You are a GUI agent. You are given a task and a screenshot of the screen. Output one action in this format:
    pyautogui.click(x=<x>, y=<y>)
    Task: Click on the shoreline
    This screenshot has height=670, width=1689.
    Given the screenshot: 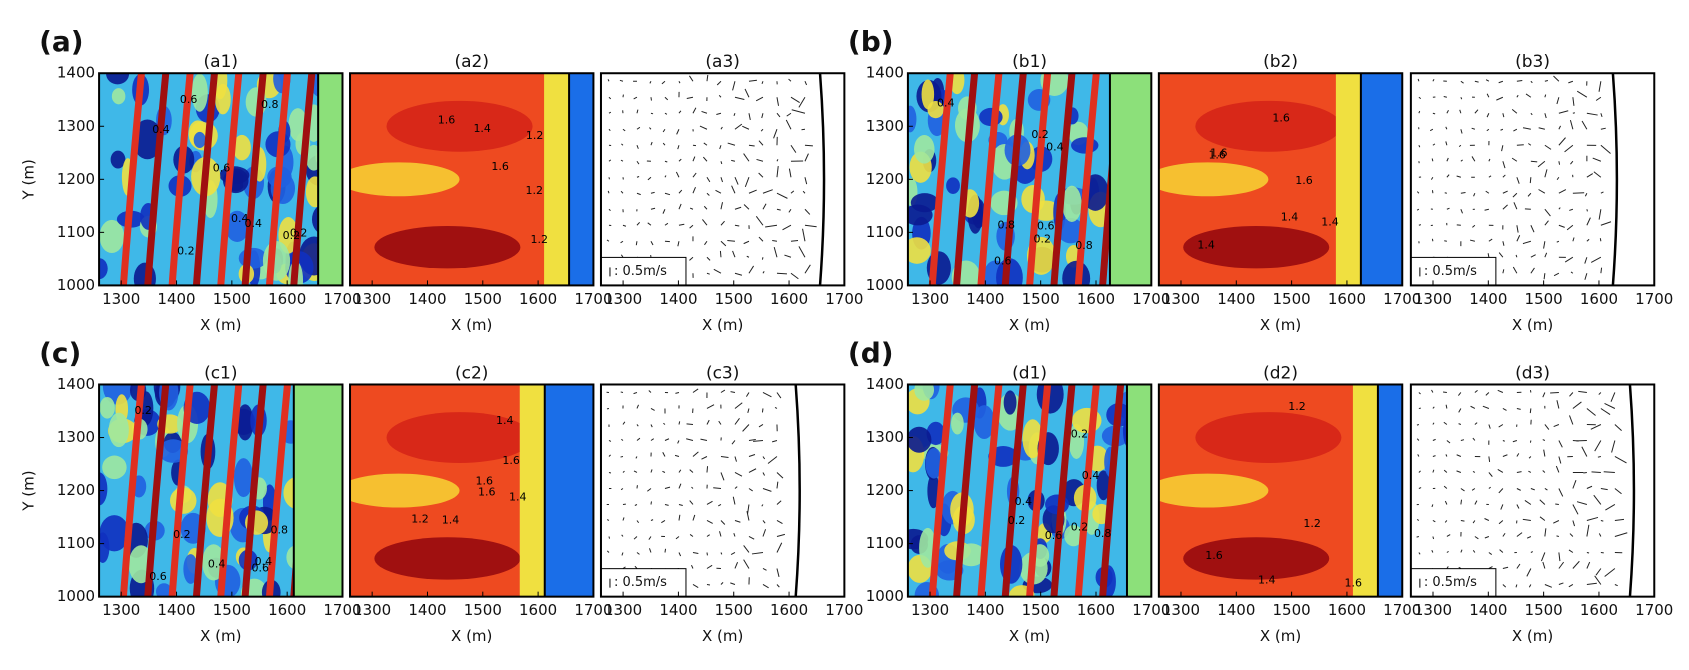 What is the action you would take?
    pyautogui.click(x=822, y=179)
    